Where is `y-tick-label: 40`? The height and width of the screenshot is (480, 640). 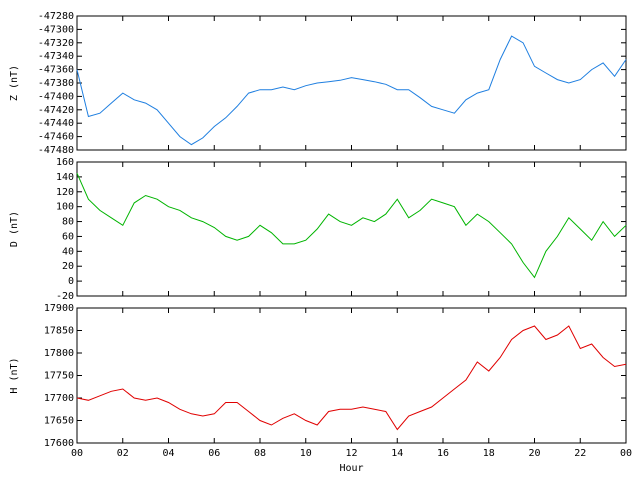 y-tick-label: 40 is located at coordinates (68, 251).